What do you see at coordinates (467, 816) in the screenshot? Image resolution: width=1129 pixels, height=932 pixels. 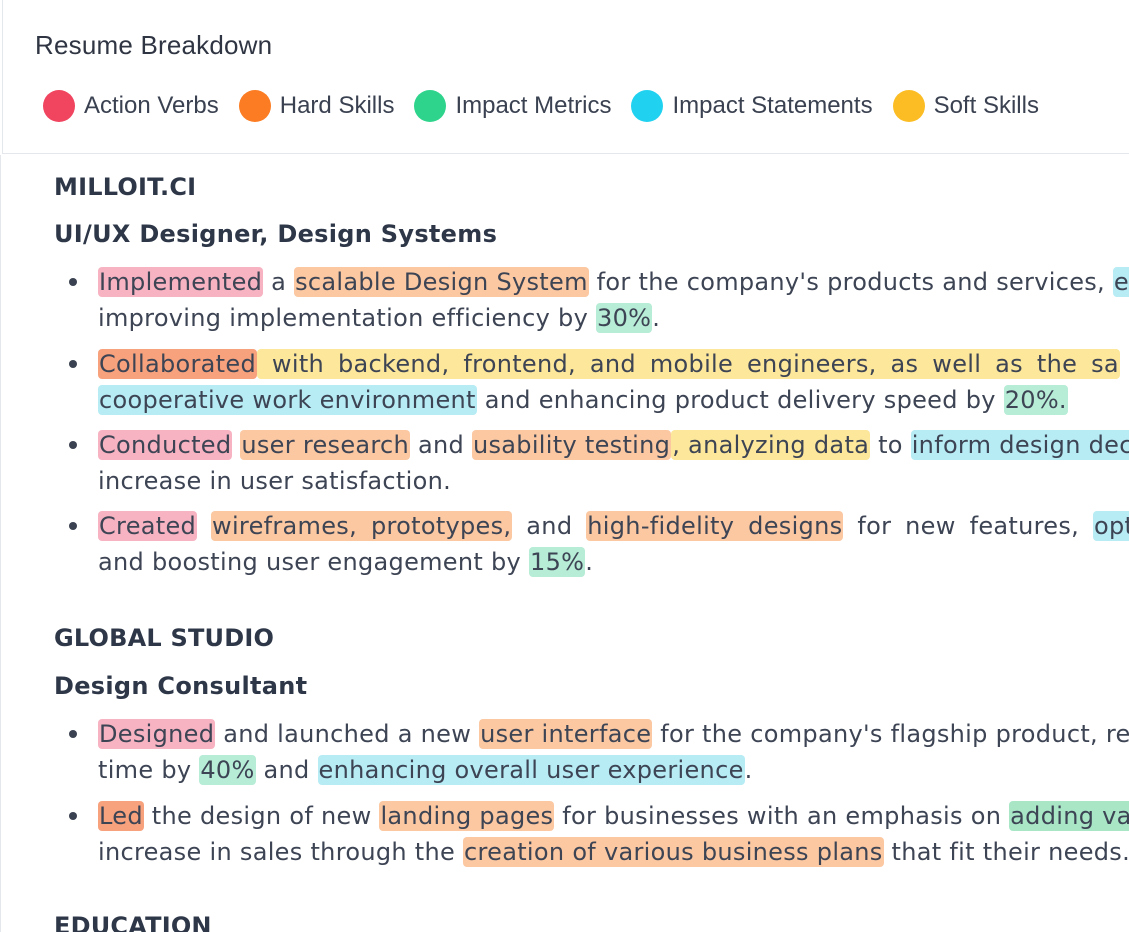 I see `hard-skill-highlight: landing pages` at bounding box center [467, 816].